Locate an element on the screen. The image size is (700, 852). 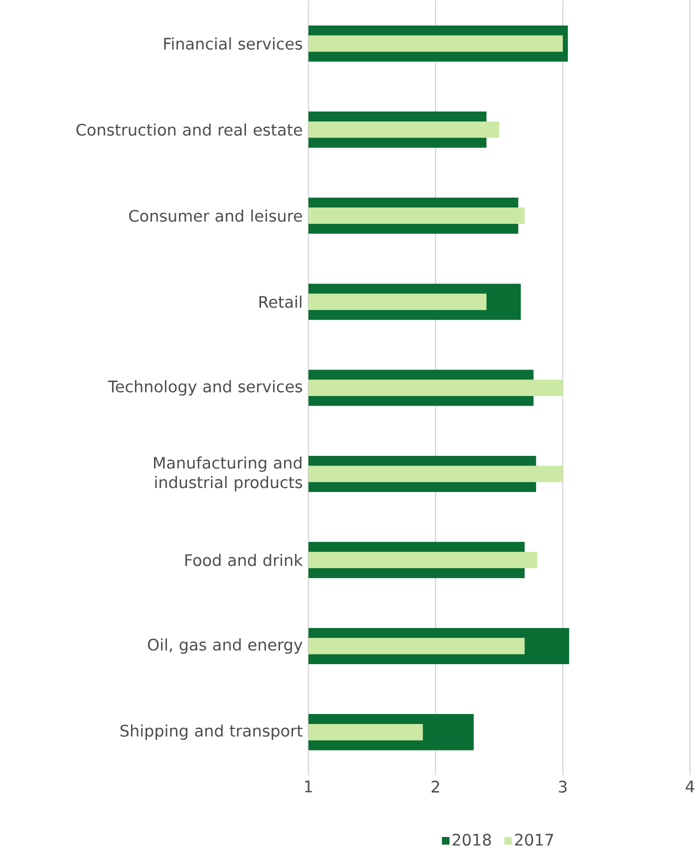
y-tick-label: Oil, gas and energy is located at coordinates (225, 646).